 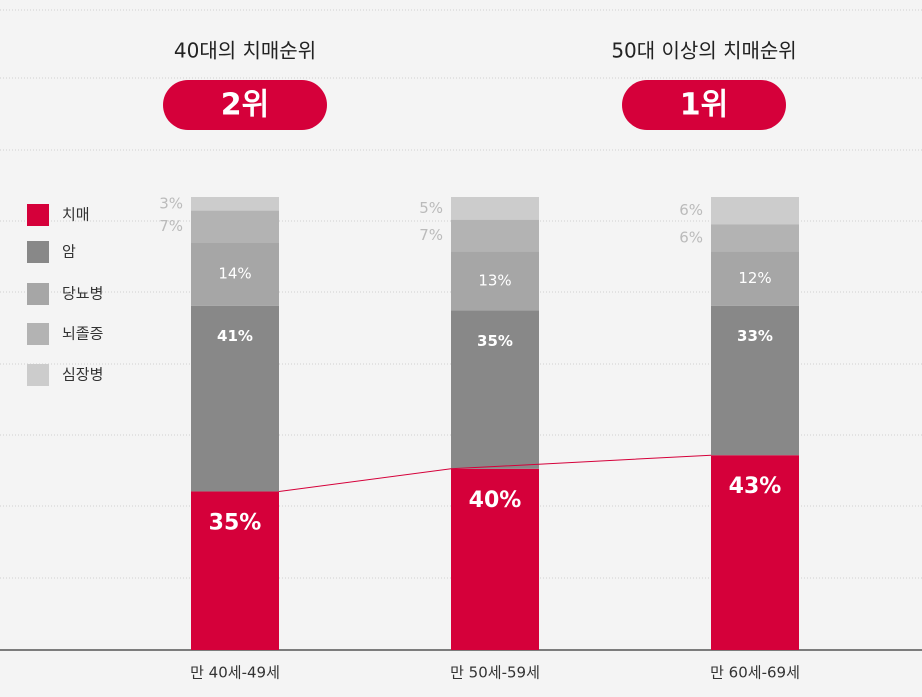 I want to click on data-label: 41%, so click(x=235, y=336).